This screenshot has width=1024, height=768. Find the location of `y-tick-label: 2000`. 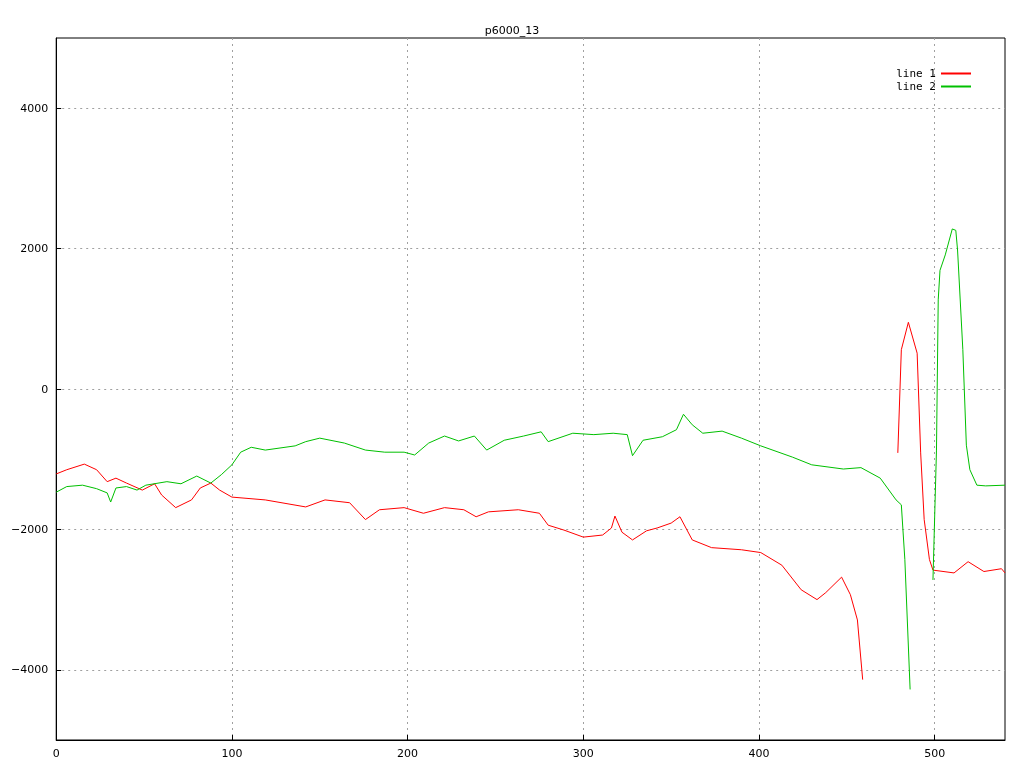

y-tick-label: 2000 is located at coordinates (34, 249).